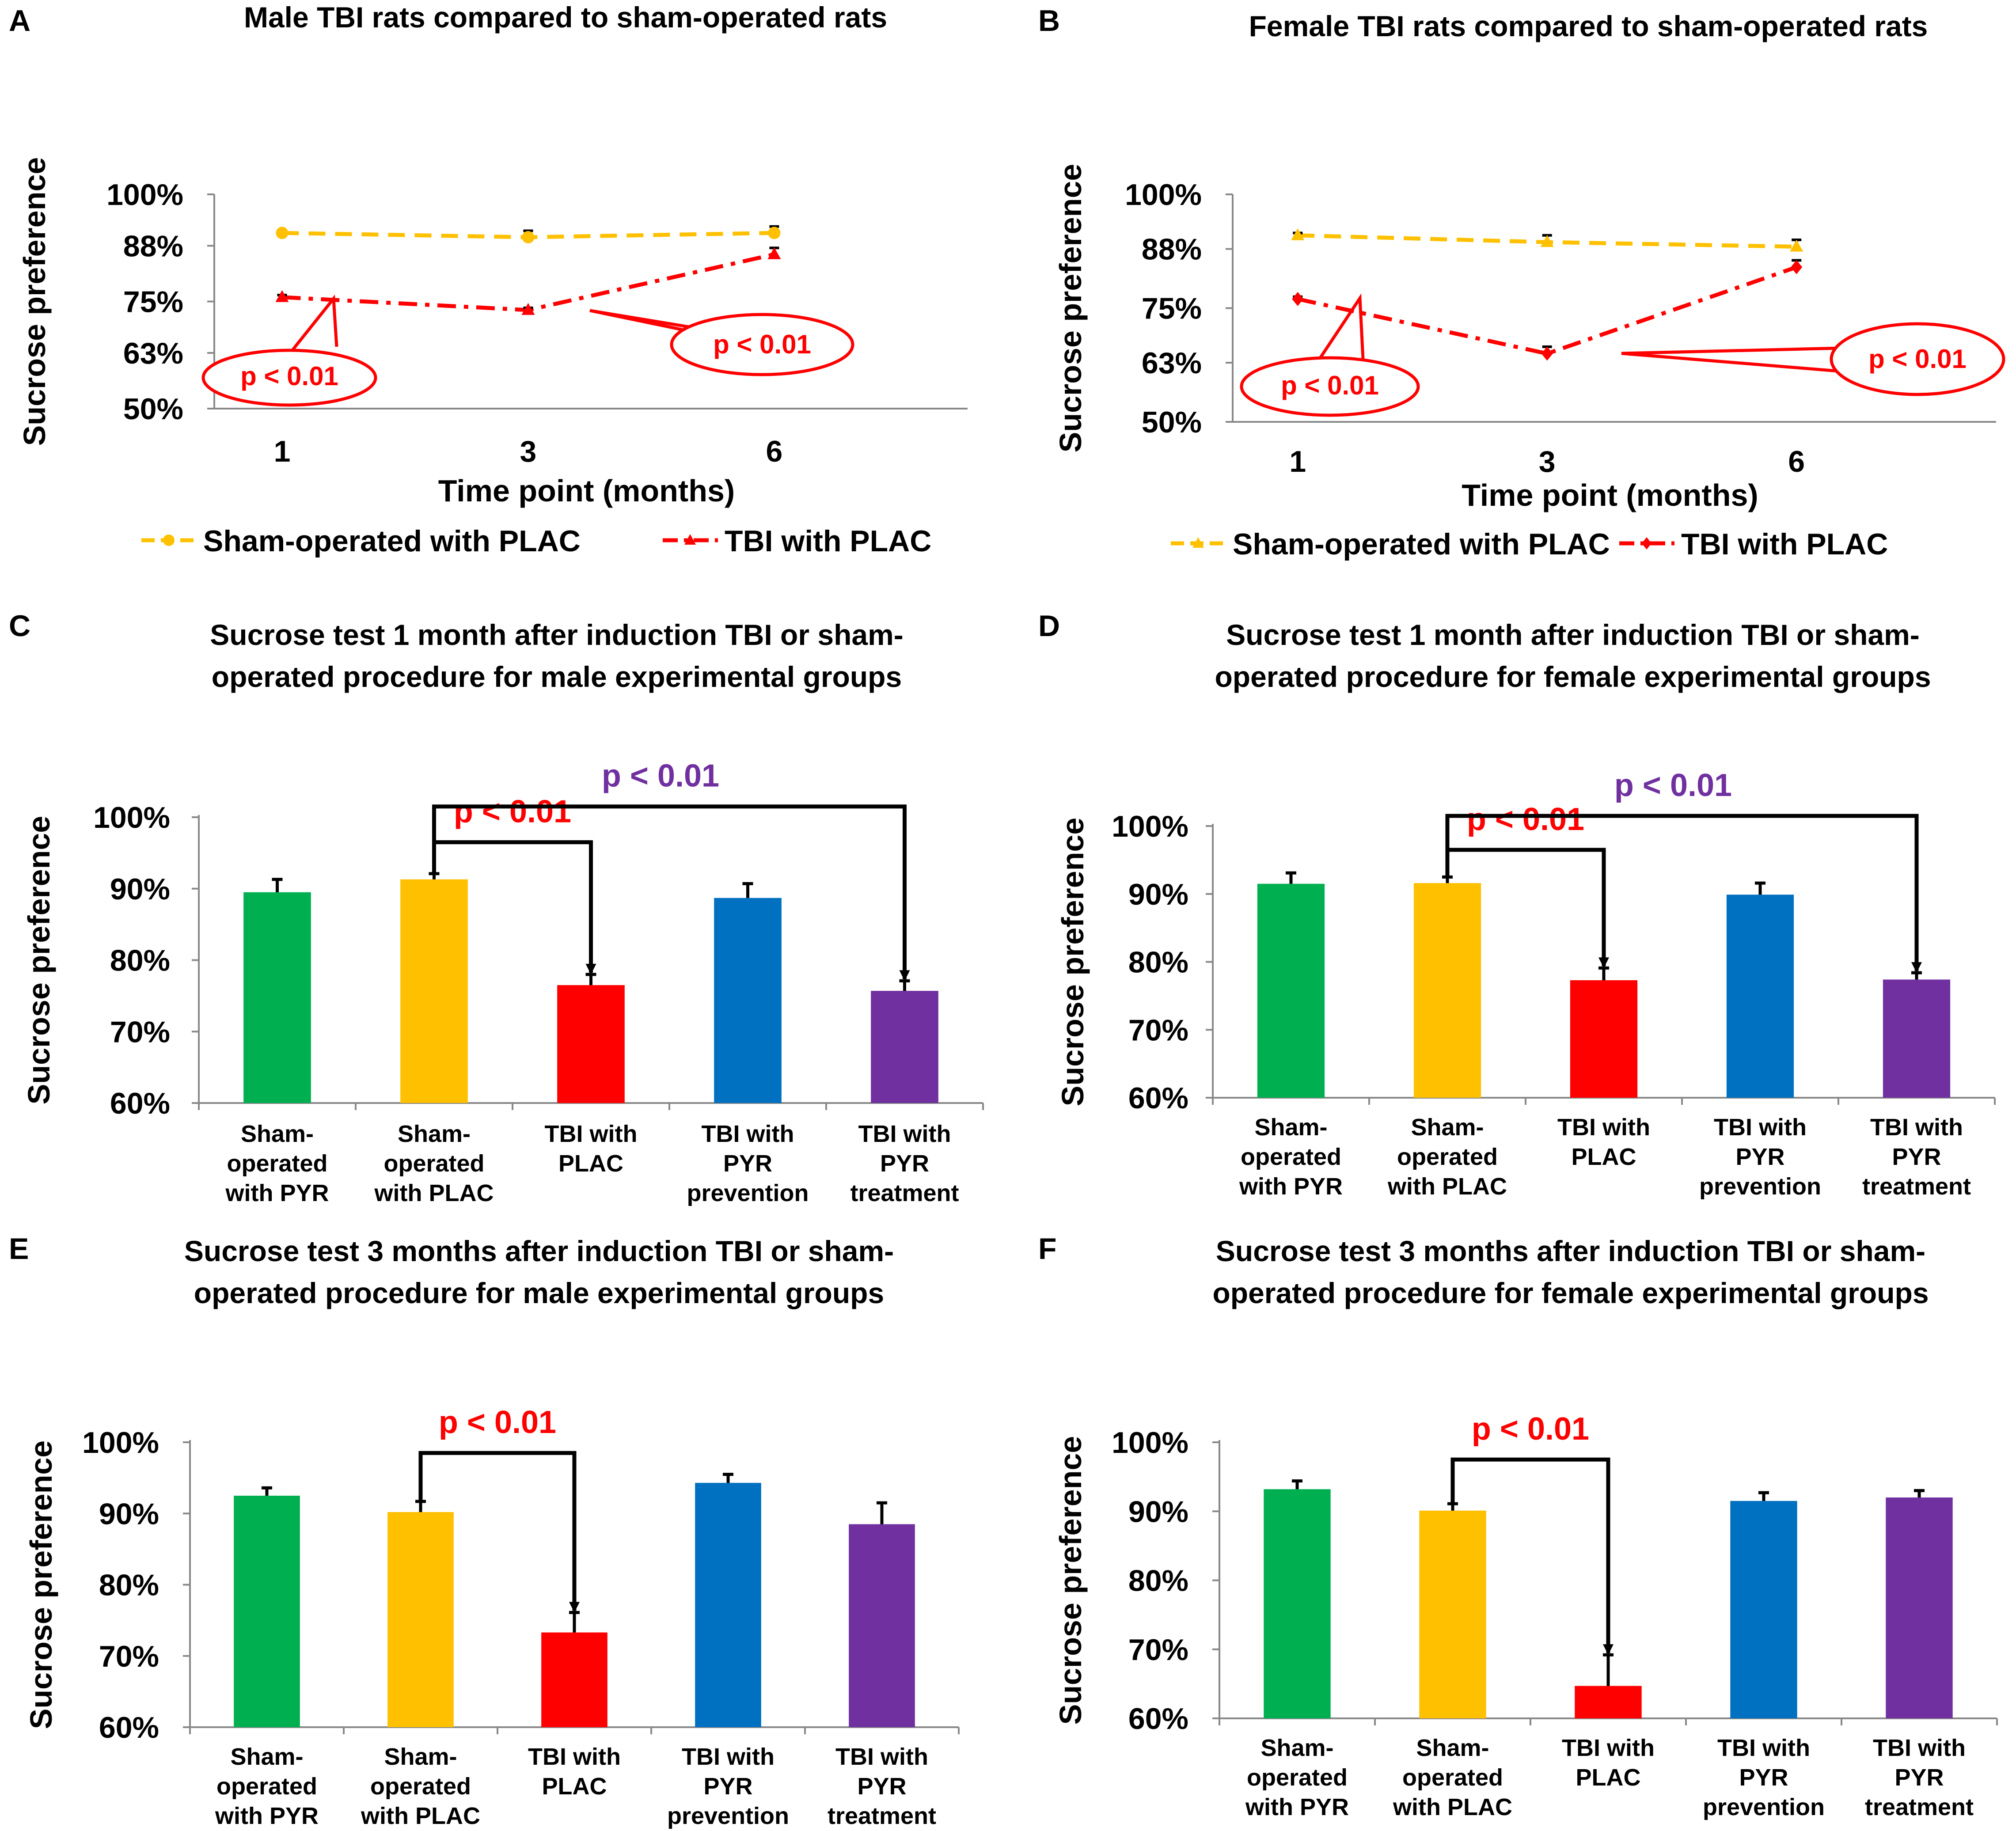 The image size is (2016, 1831). What do you see at coordinates (586, 491) in the screenshot?
I see `x-axis-title: Time point (months)` at bounding box center [586, 491].